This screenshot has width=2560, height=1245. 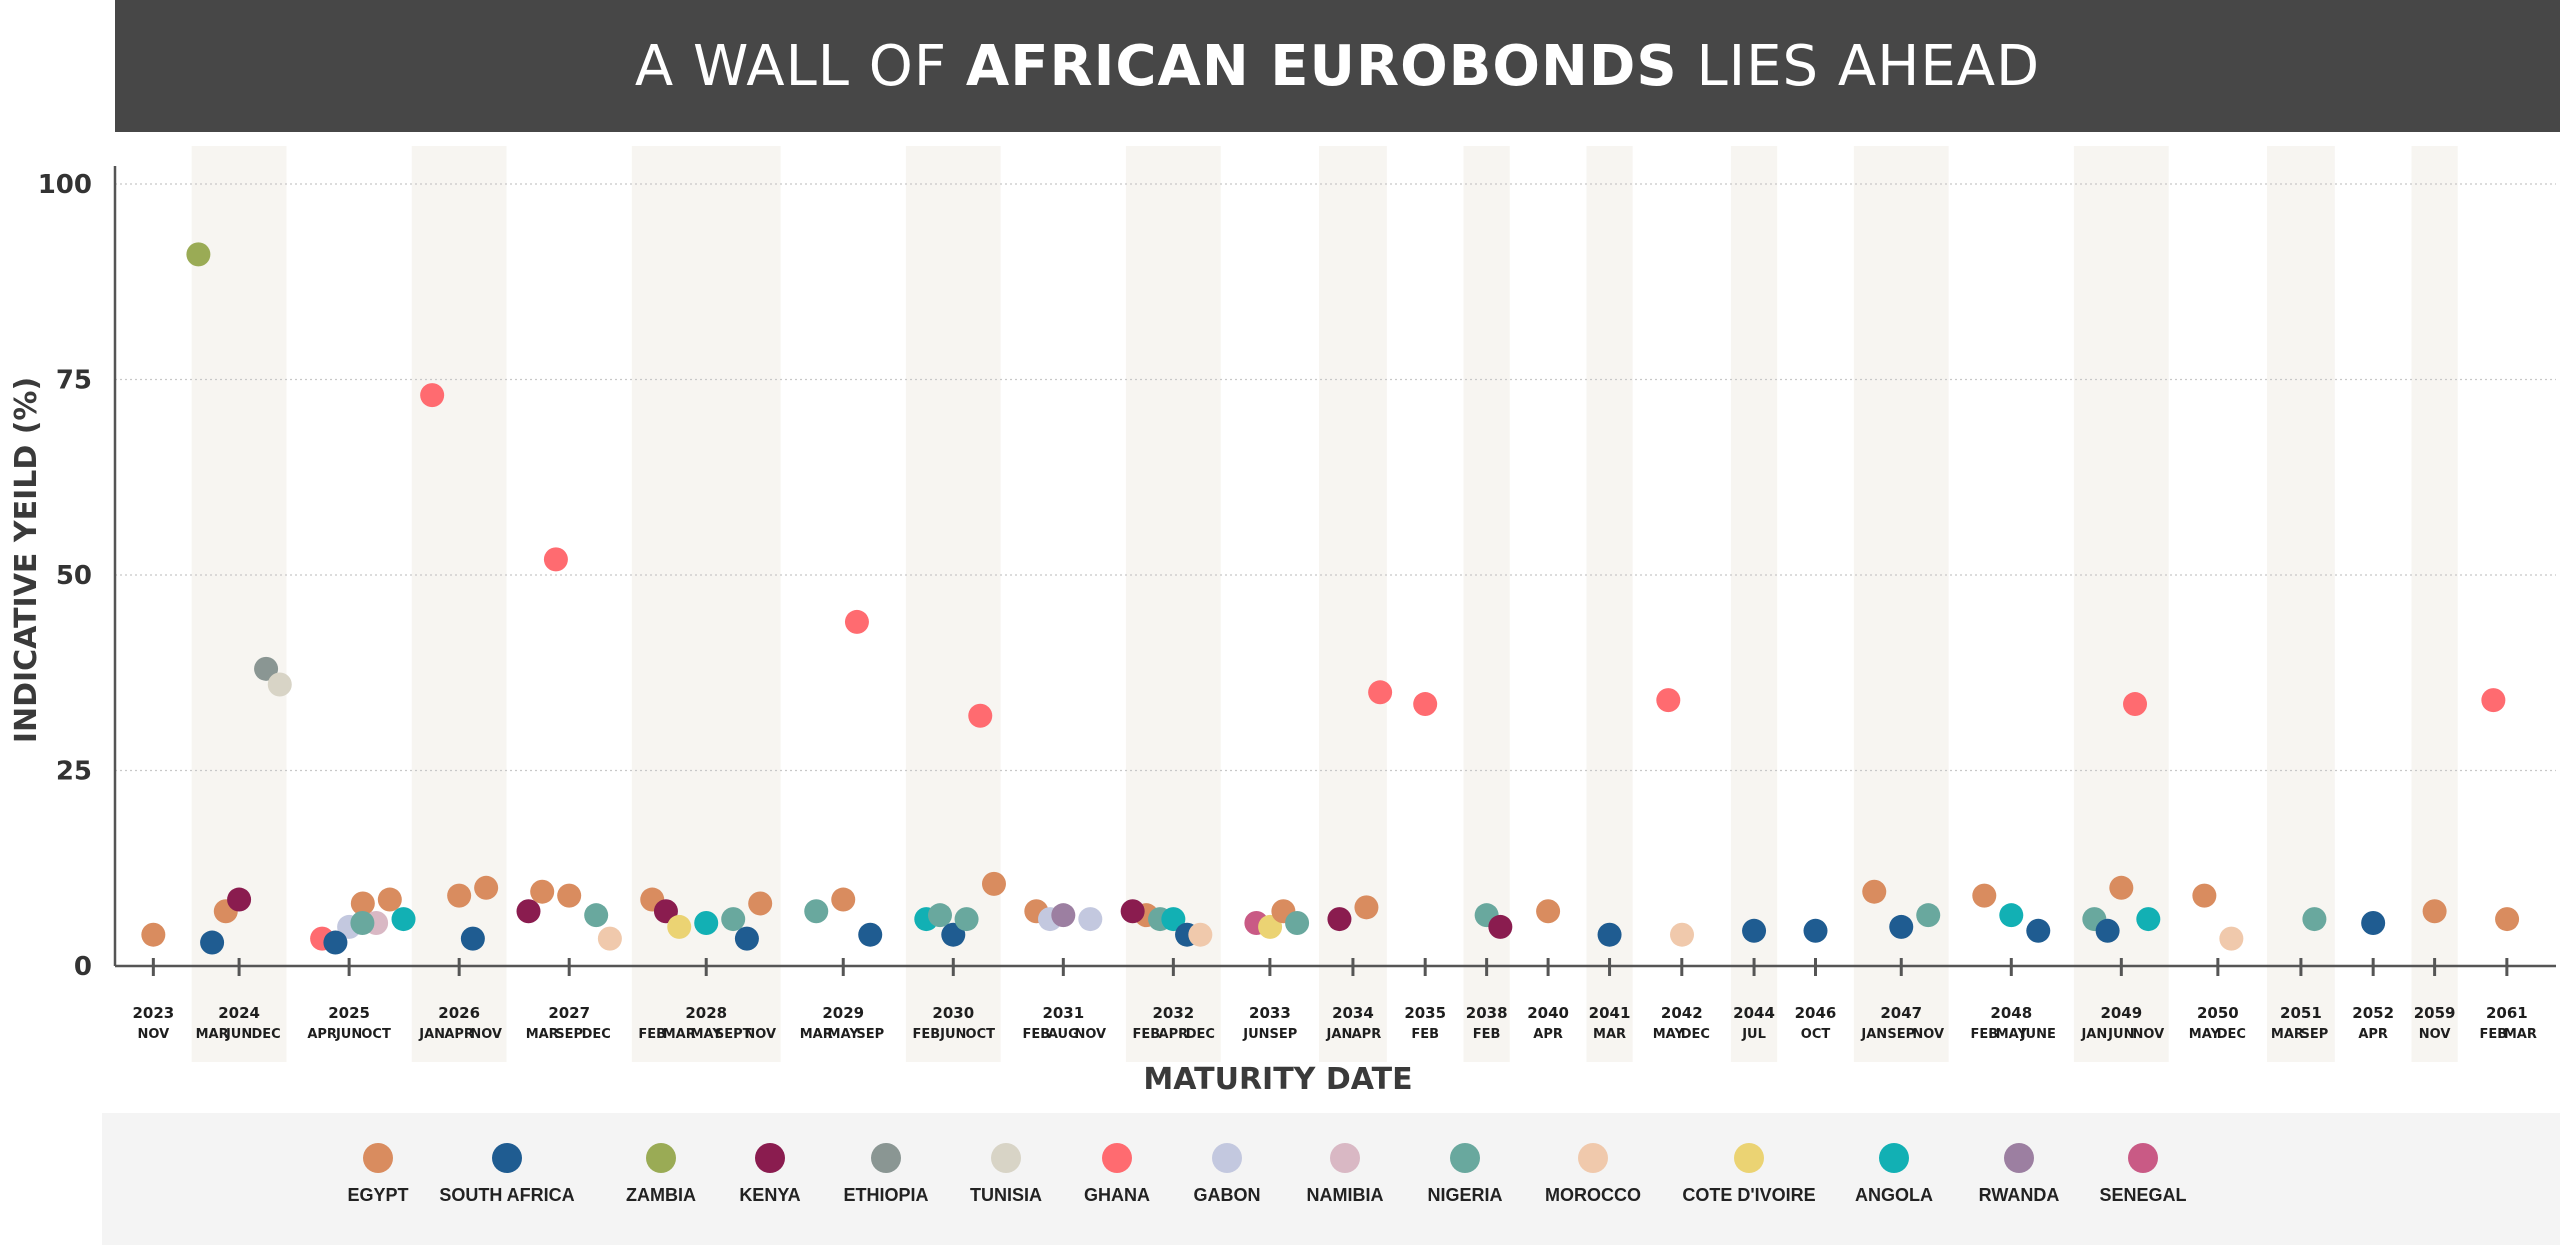 I want to click on legend-label-ghana: GHANA, so click(x=1117, y=1195).